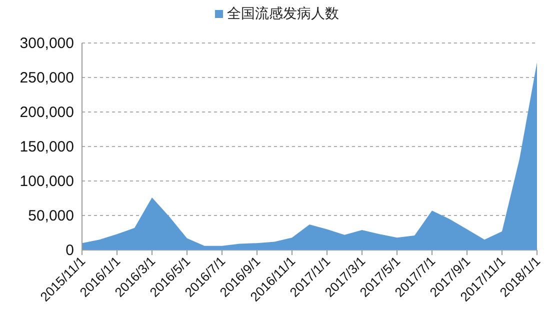 This screenshot has width=554, height=320. I want to click on y-tick-label: 100,000, so click(47, 181).